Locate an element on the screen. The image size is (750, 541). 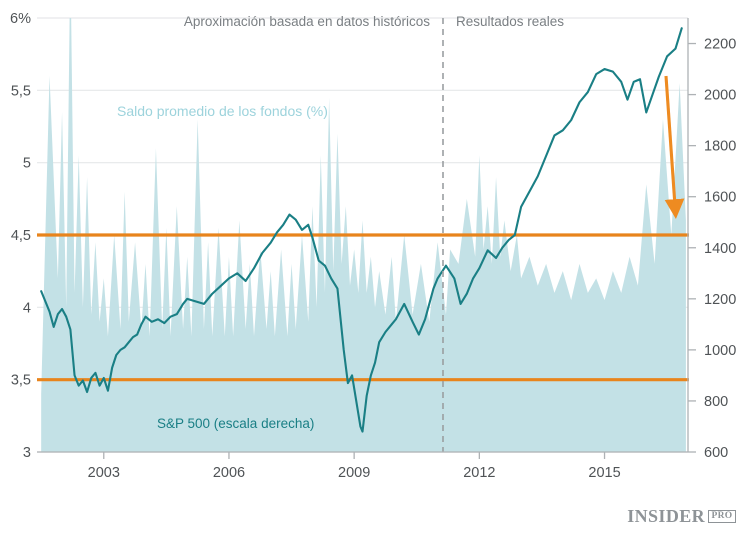
insider-pro-logo: INSIDER PRO is located at coordinates (681, 516).